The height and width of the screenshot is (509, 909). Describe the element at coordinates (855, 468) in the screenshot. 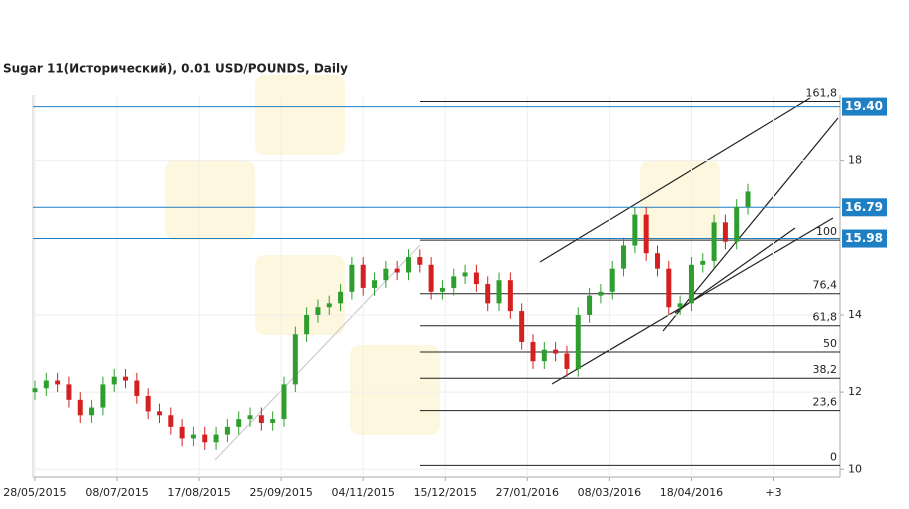

I see `y-tick-label: 10` at that location.